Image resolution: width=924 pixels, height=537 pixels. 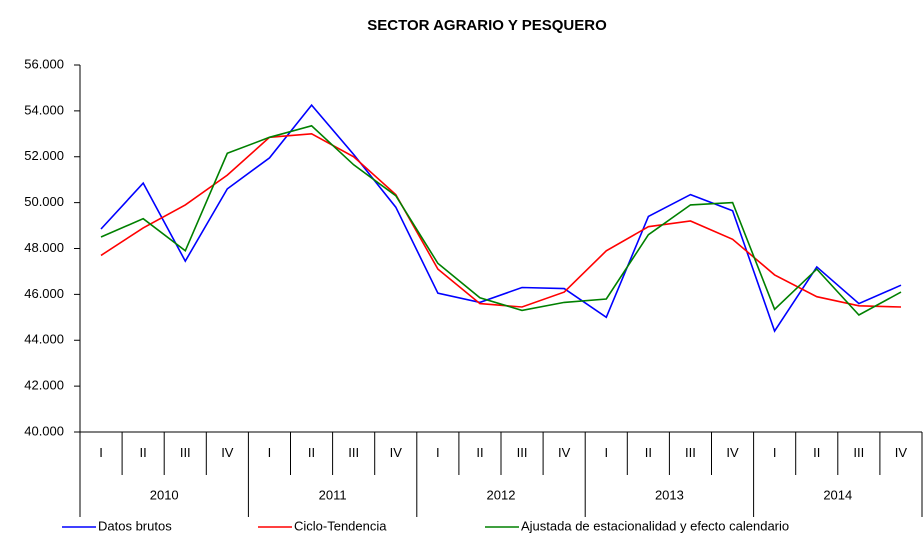 What do you see at coordinates (44, 201) in the screenshot?
I see `y-tick-label: 50.000` at bounding box center [44, 201].